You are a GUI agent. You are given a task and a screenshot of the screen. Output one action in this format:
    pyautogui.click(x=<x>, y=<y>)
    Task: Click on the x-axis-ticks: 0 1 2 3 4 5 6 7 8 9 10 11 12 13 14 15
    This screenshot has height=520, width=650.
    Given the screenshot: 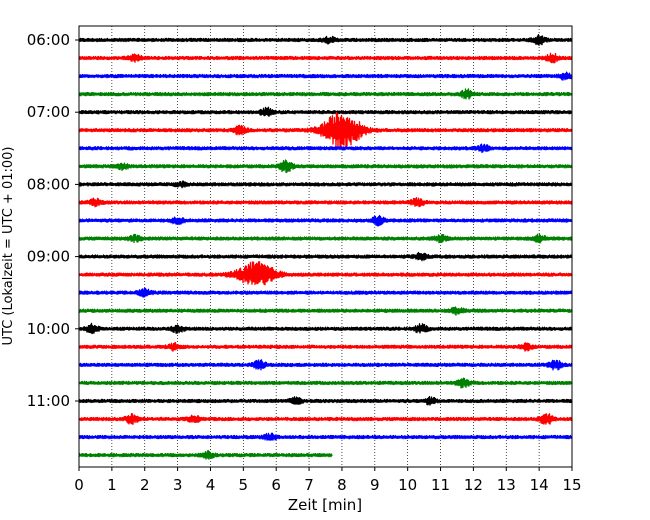 What is the action you would take?
    pyautogui.click(x=328, y=480)
    